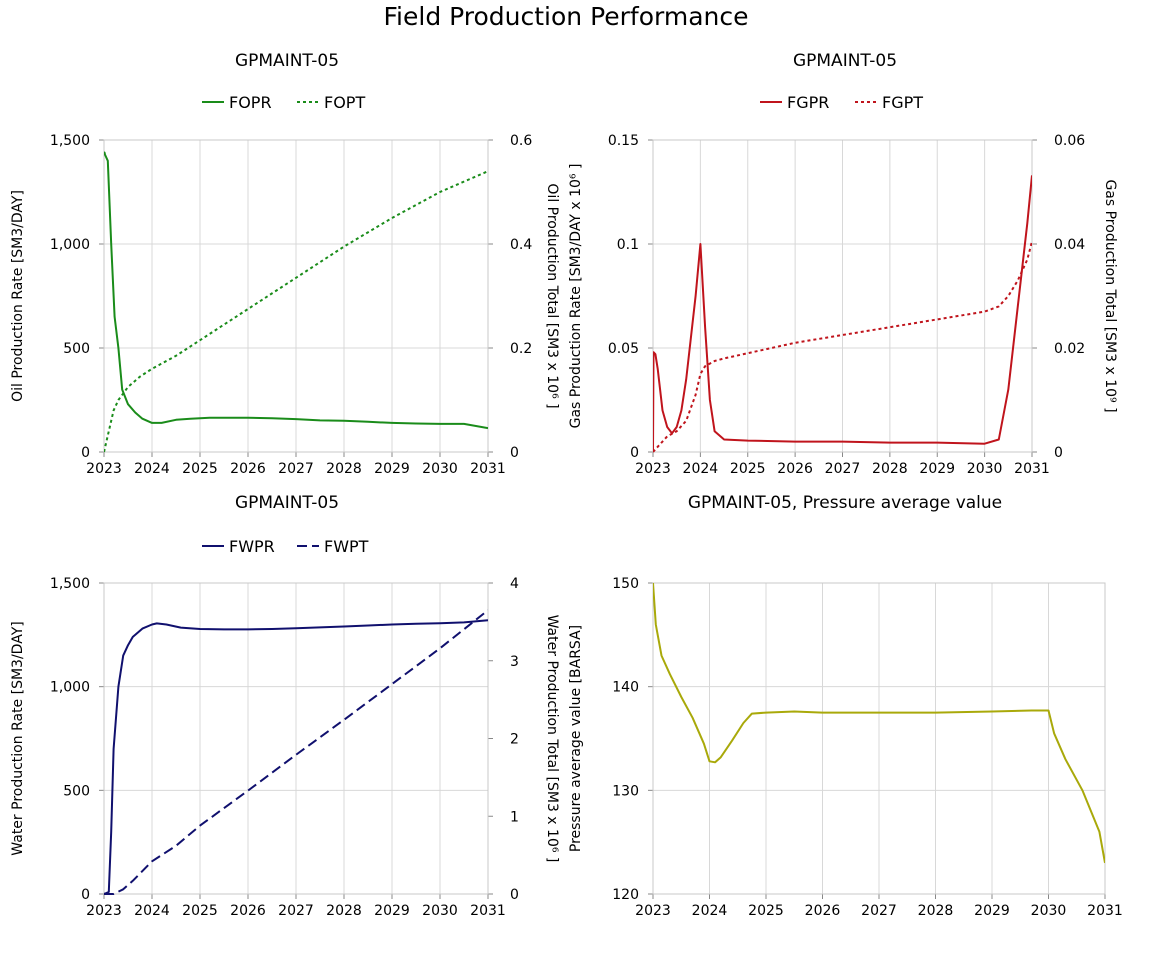 The width and height of the screenshot is (1152, 957). I want to click on y2-axis-label: Water Production Total [SM3 x 10⁶ ], so click(552, 739).